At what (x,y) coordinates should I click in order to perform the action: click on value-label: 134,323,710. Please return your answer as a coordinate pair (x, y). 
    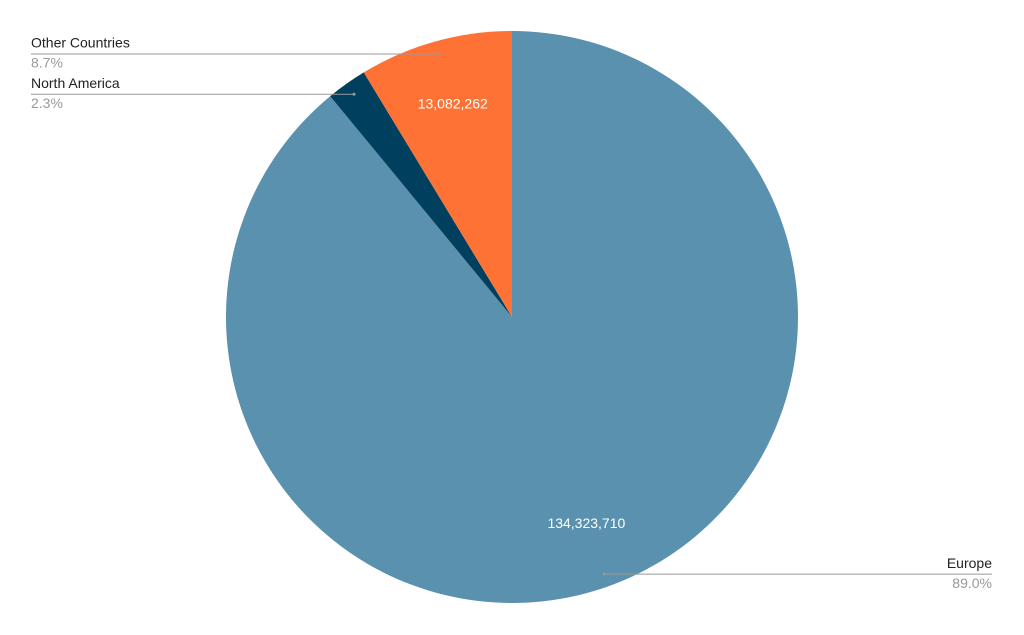
    Looking at the image, I should click on (586, 523).